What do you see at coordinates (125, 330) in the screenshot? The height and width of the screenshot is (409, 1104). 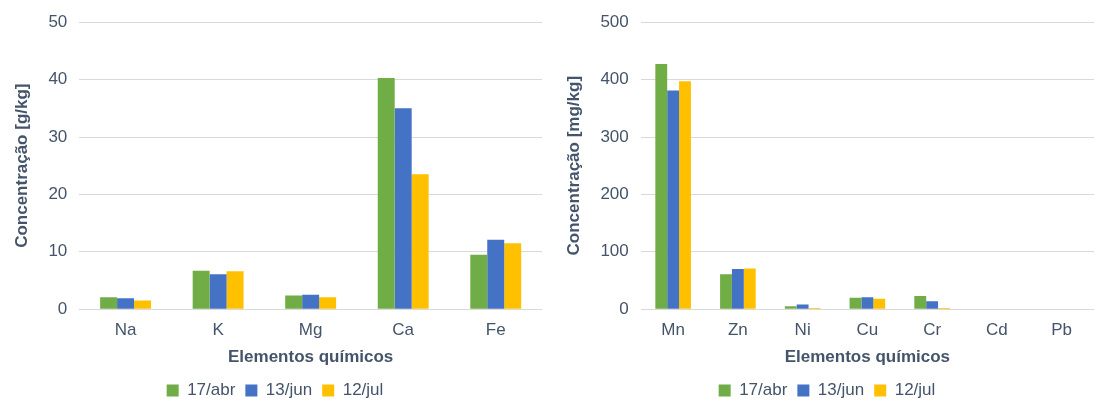 I see `x-tick-label: Na` at bounding box center [125, 330].